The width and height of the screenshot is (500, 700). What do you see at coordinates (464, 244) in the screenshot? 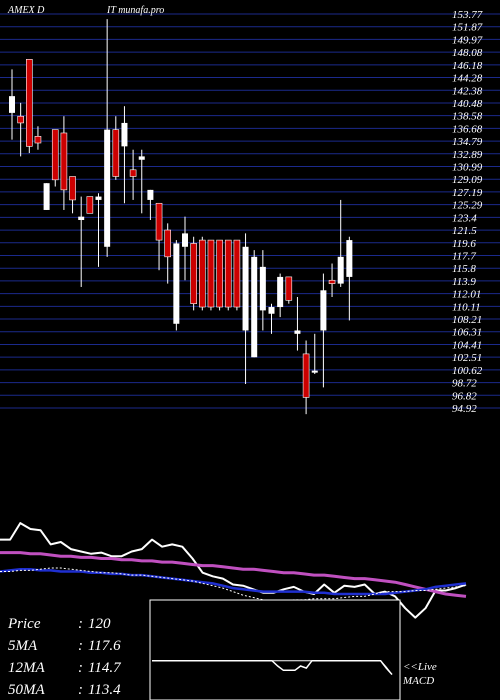
I see `y-tick-label: 119.6` at bounding box center [464, 244].